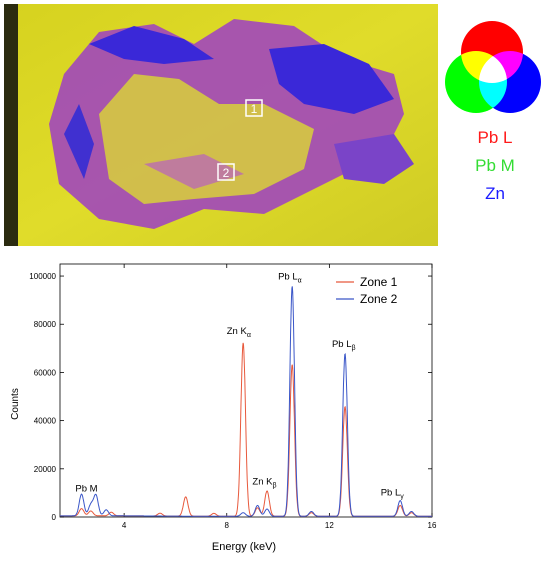  I want to click on zone-2-label: 2, so click(226, 173).